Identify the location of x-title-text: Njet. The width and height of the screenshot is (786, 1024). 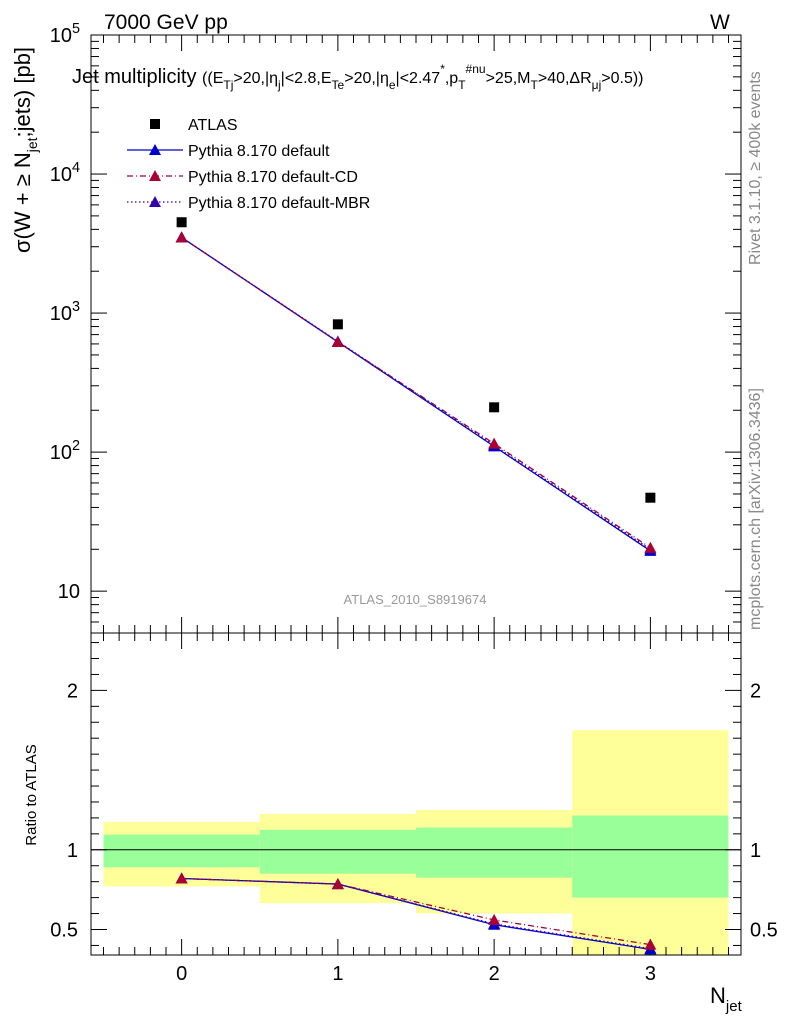
(726, 999).